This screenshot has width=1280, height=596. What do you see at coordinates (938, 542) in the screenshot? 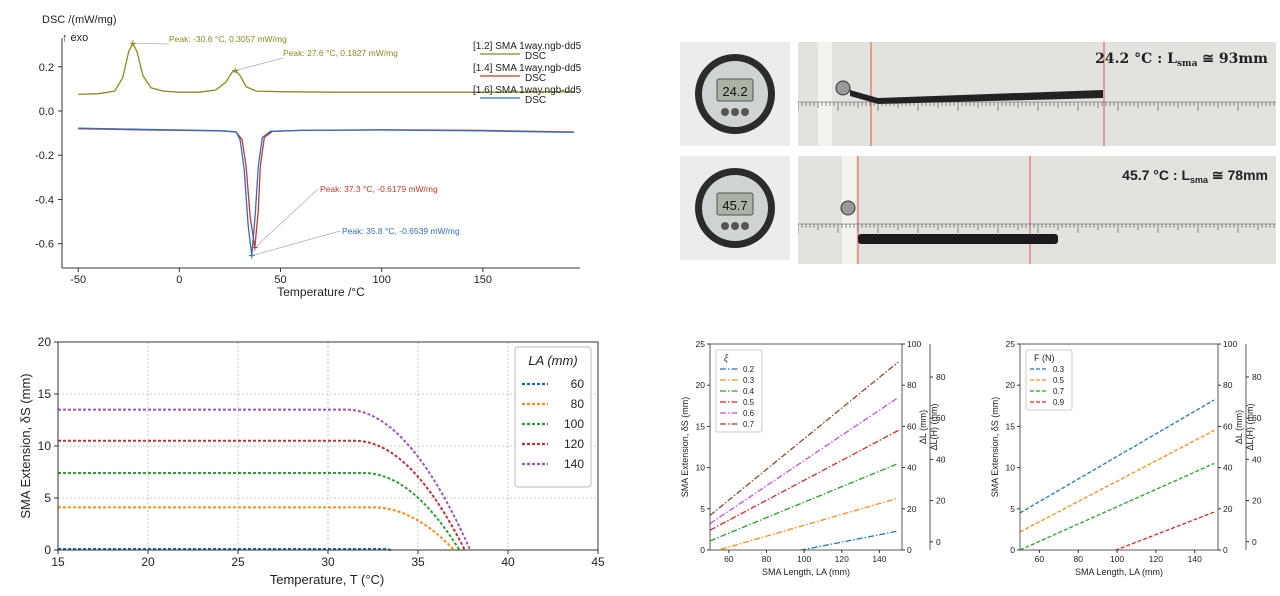
I see `y-right2-tick-label: 0` at bounding box center [938, 542].